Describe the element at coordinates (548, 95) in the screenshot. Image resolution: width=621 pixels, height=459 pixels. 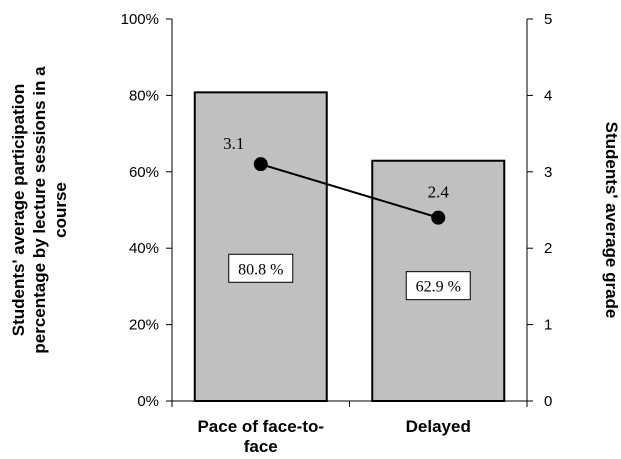
I see `right-tick-label: 4` at that location.